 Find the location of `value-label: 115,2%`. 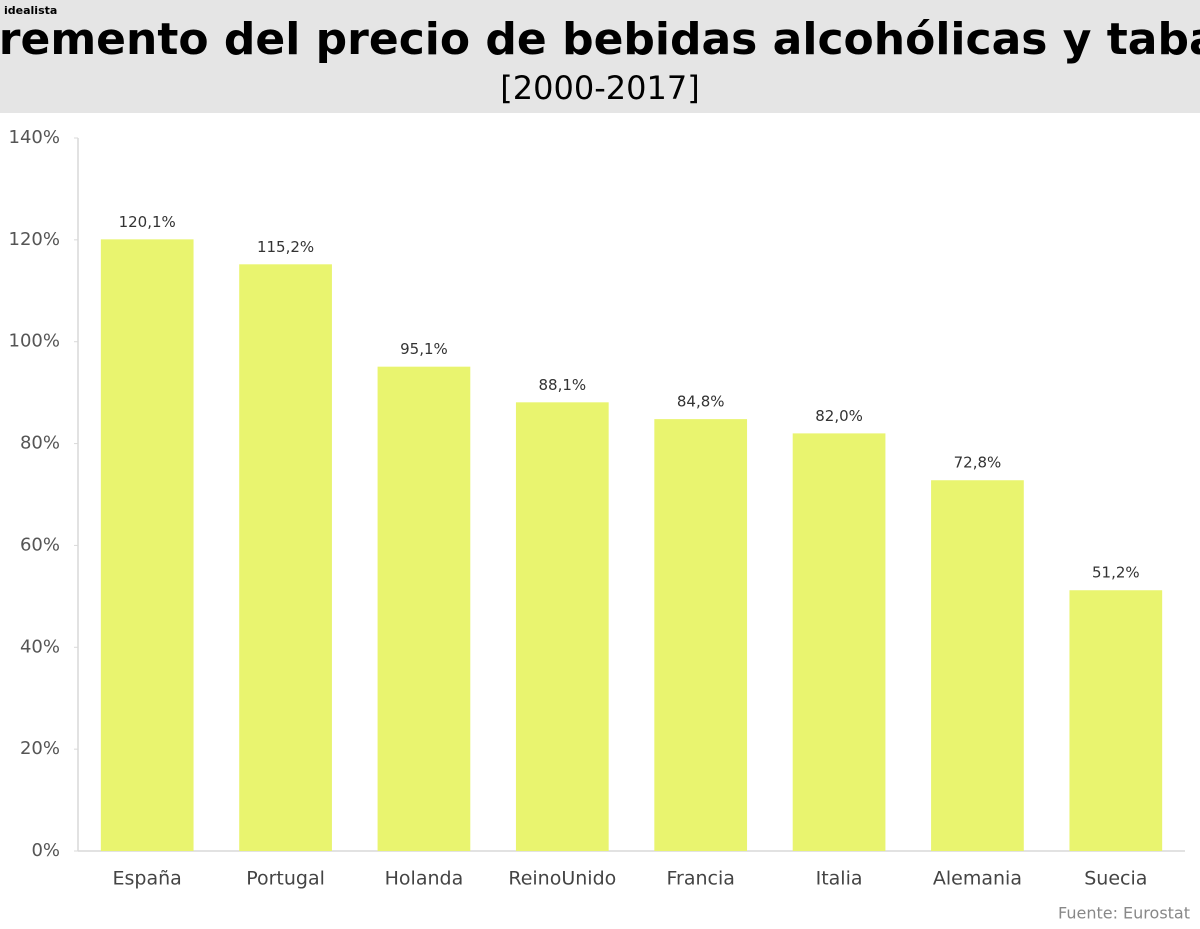

value-label: 115,2% is located at coordinates (285, 247).